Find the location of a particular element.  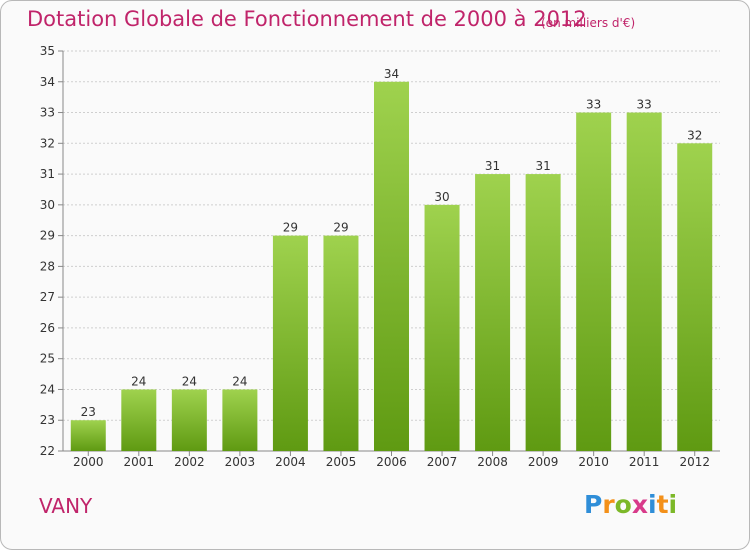

bar-2003 is located at coordinates (240, 420).